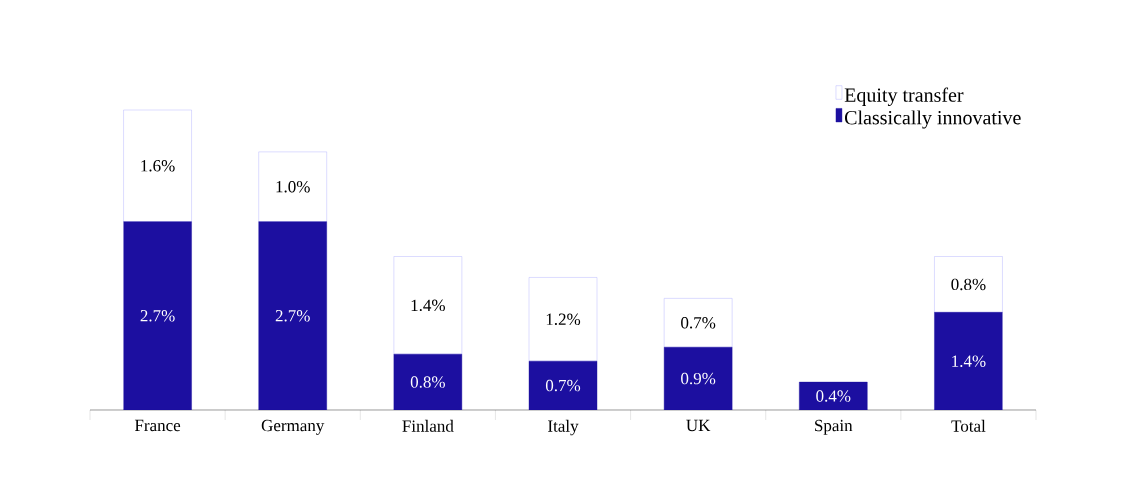 The image size is (1129, 490). I want to click on x-tick-label: Germany, so click(293, 427).